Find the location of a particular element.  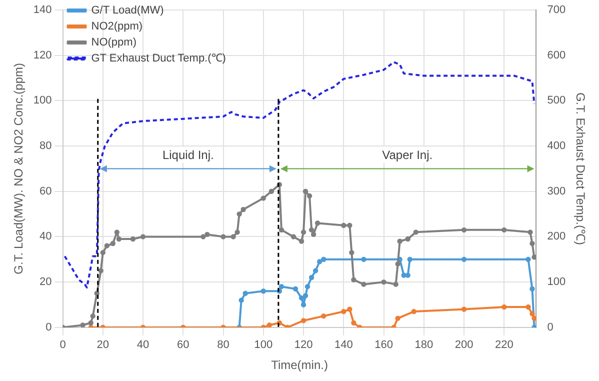

y2-tick-label: 200 is located at coordinates (556, 236).